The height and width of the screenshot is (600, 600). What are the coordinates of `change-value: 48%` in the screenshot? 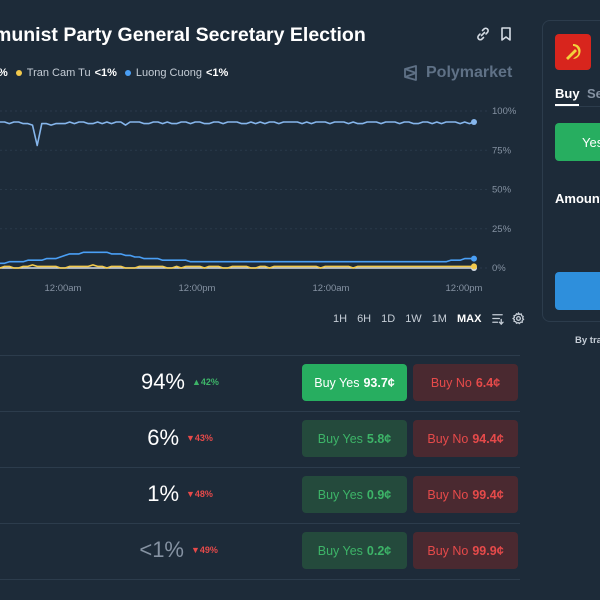 It's located at (203, 494).